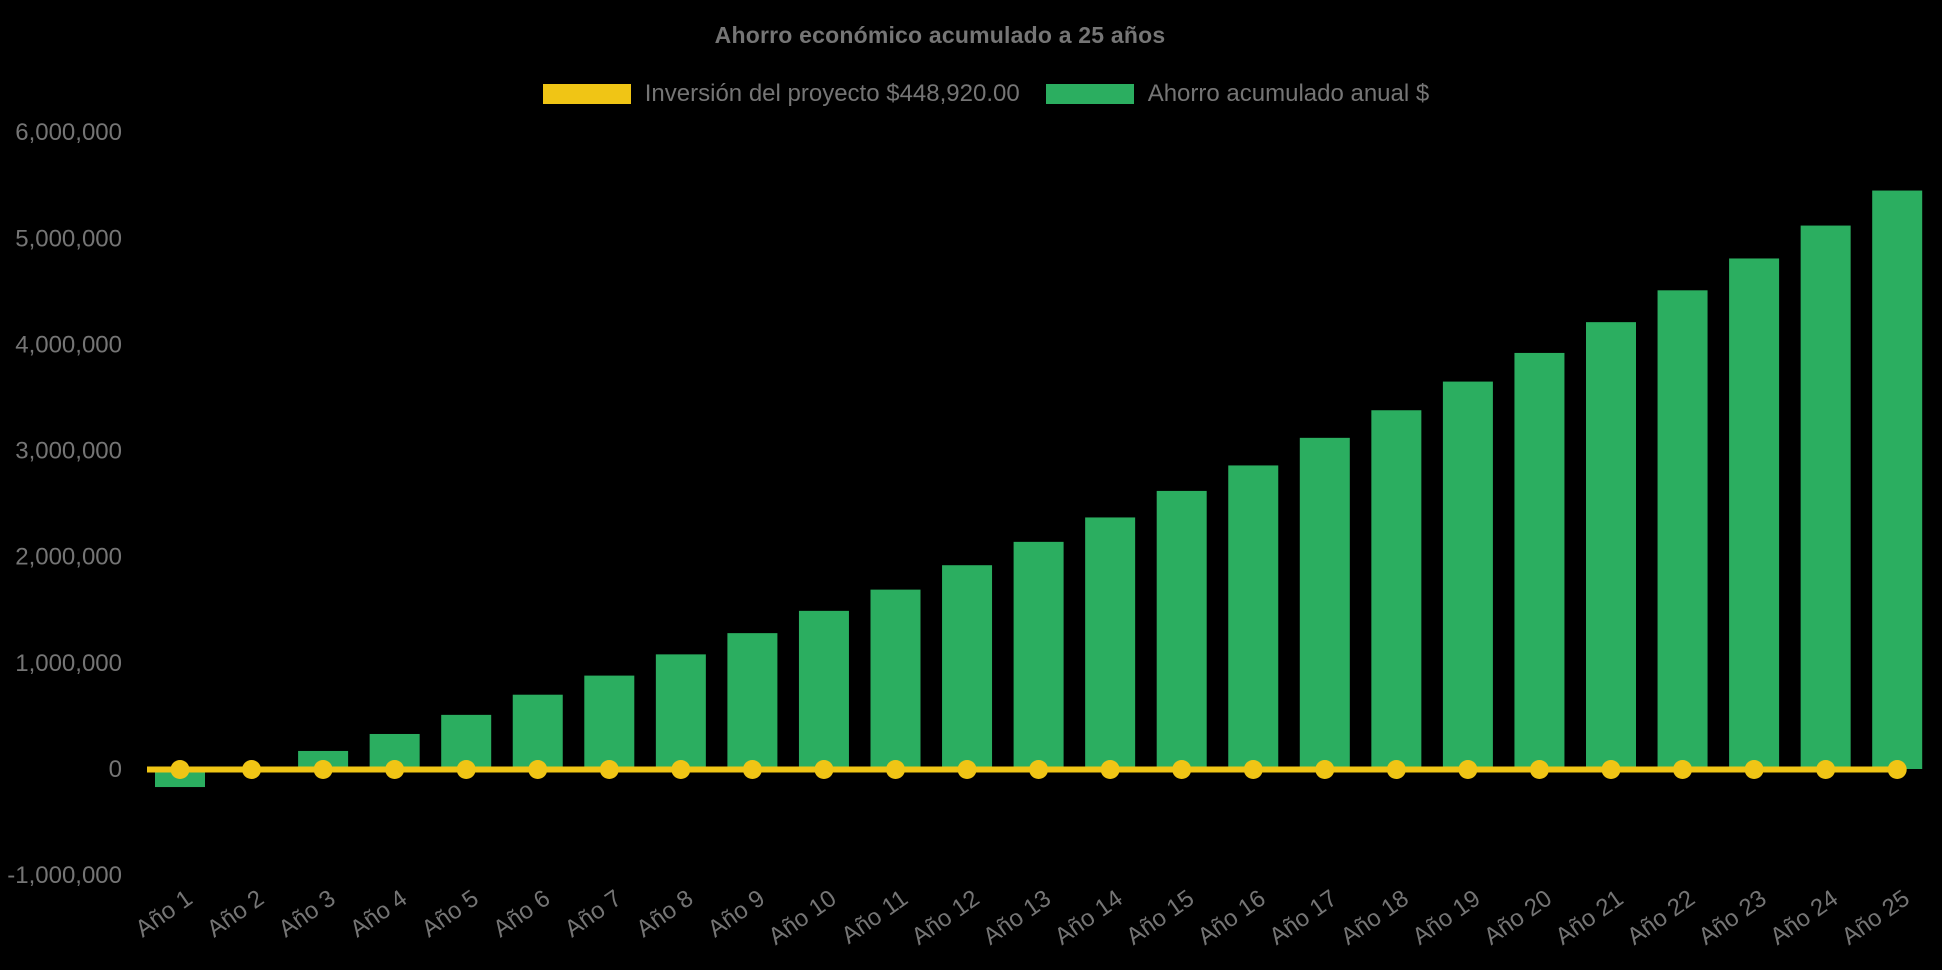  What do you see at coordinates (1468, 769) in the screenshot?
I see `point-año-19` at bounding box center [1468, 769].